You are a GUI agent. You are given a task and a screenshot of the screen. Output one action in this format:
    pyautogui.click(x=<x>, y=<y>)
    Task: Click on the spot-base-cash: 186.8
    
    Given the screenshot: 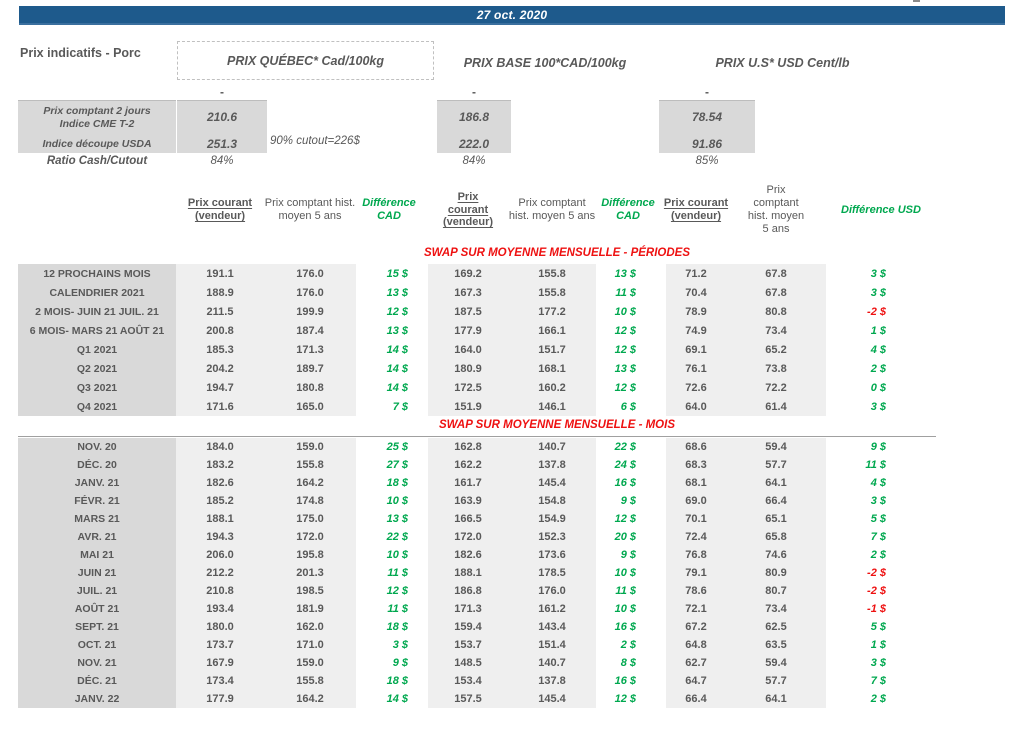 What is the action you would take?
    pyautogui.click(x=474, y=117)
    